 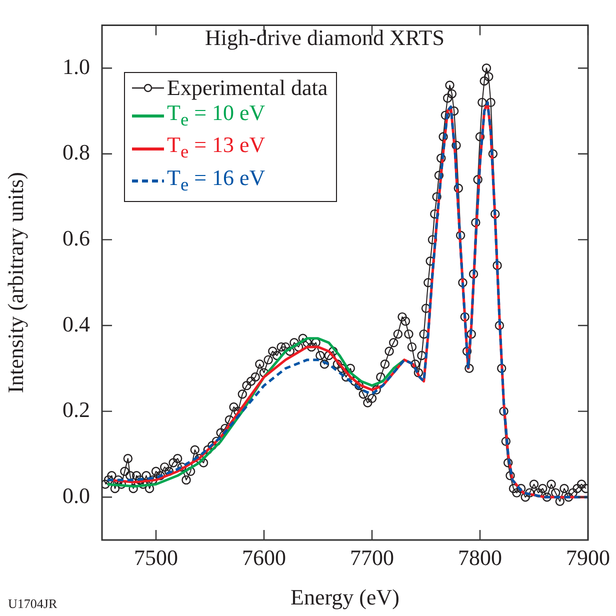 I want to click on x-tick-label: 7600, so click(x=264, y=557).